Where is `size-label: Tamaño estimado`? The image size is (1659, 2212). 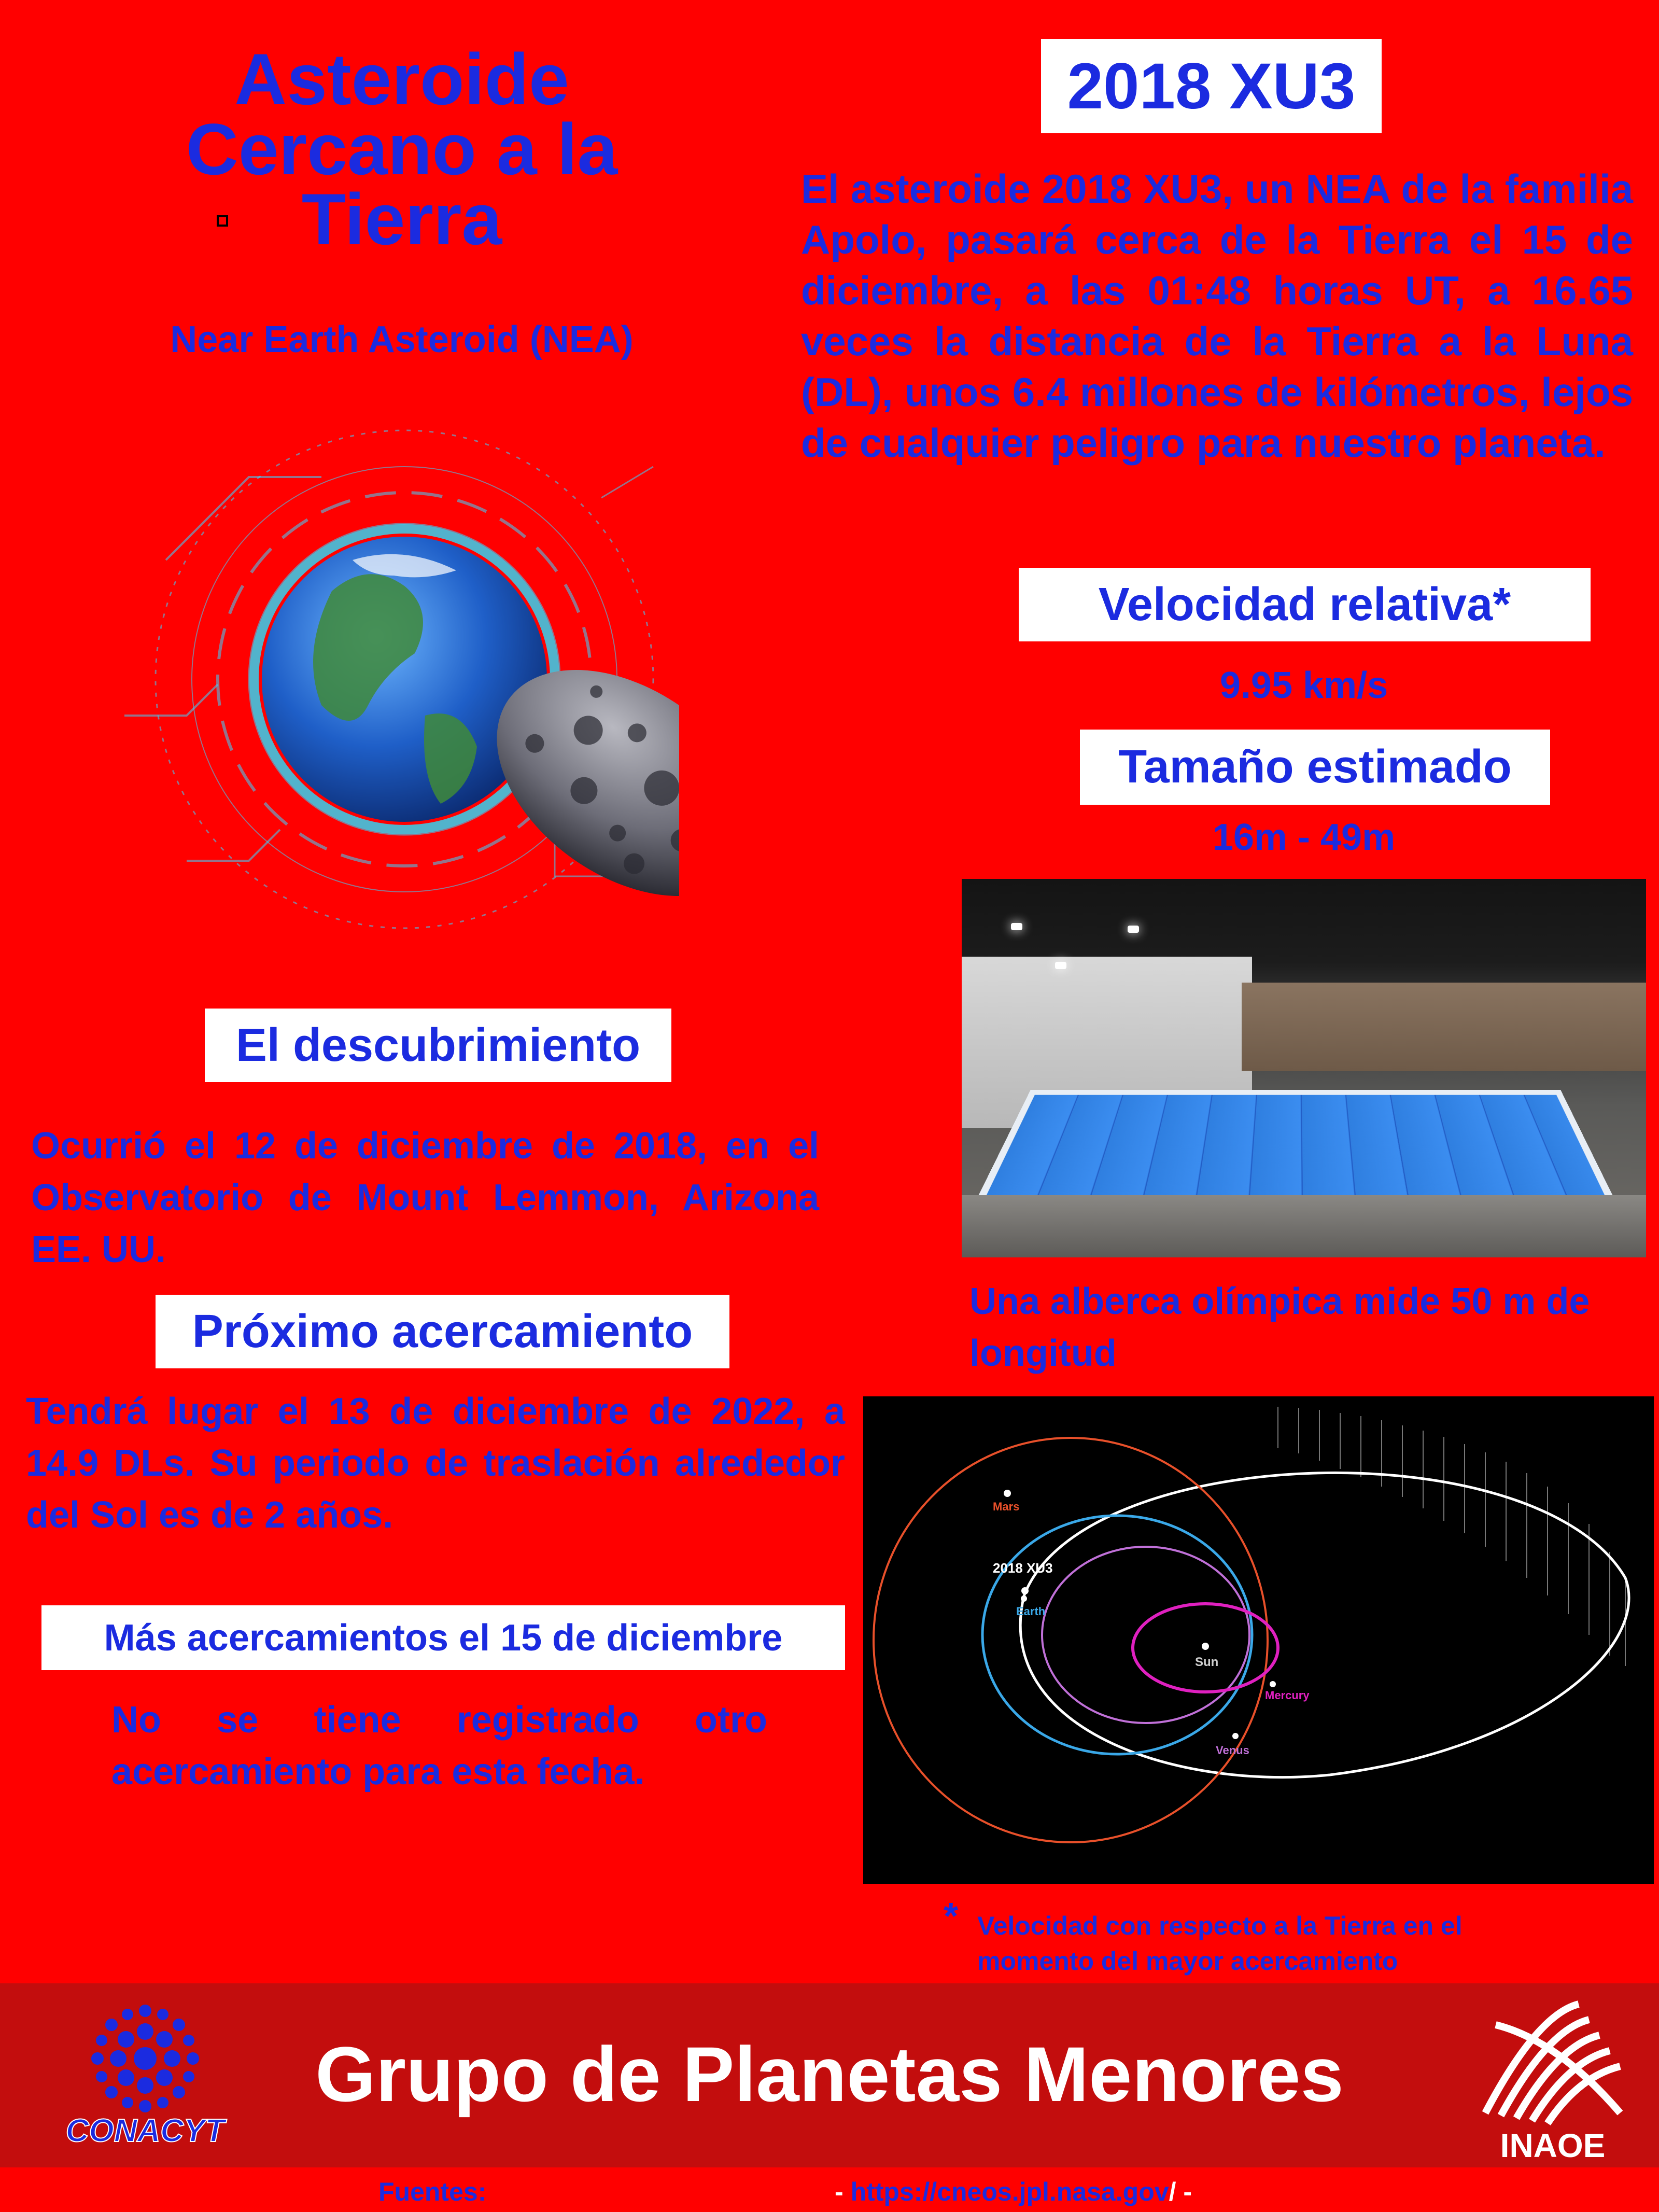 size-label: Tamaño estimado is located at coordinates (1315, 767).